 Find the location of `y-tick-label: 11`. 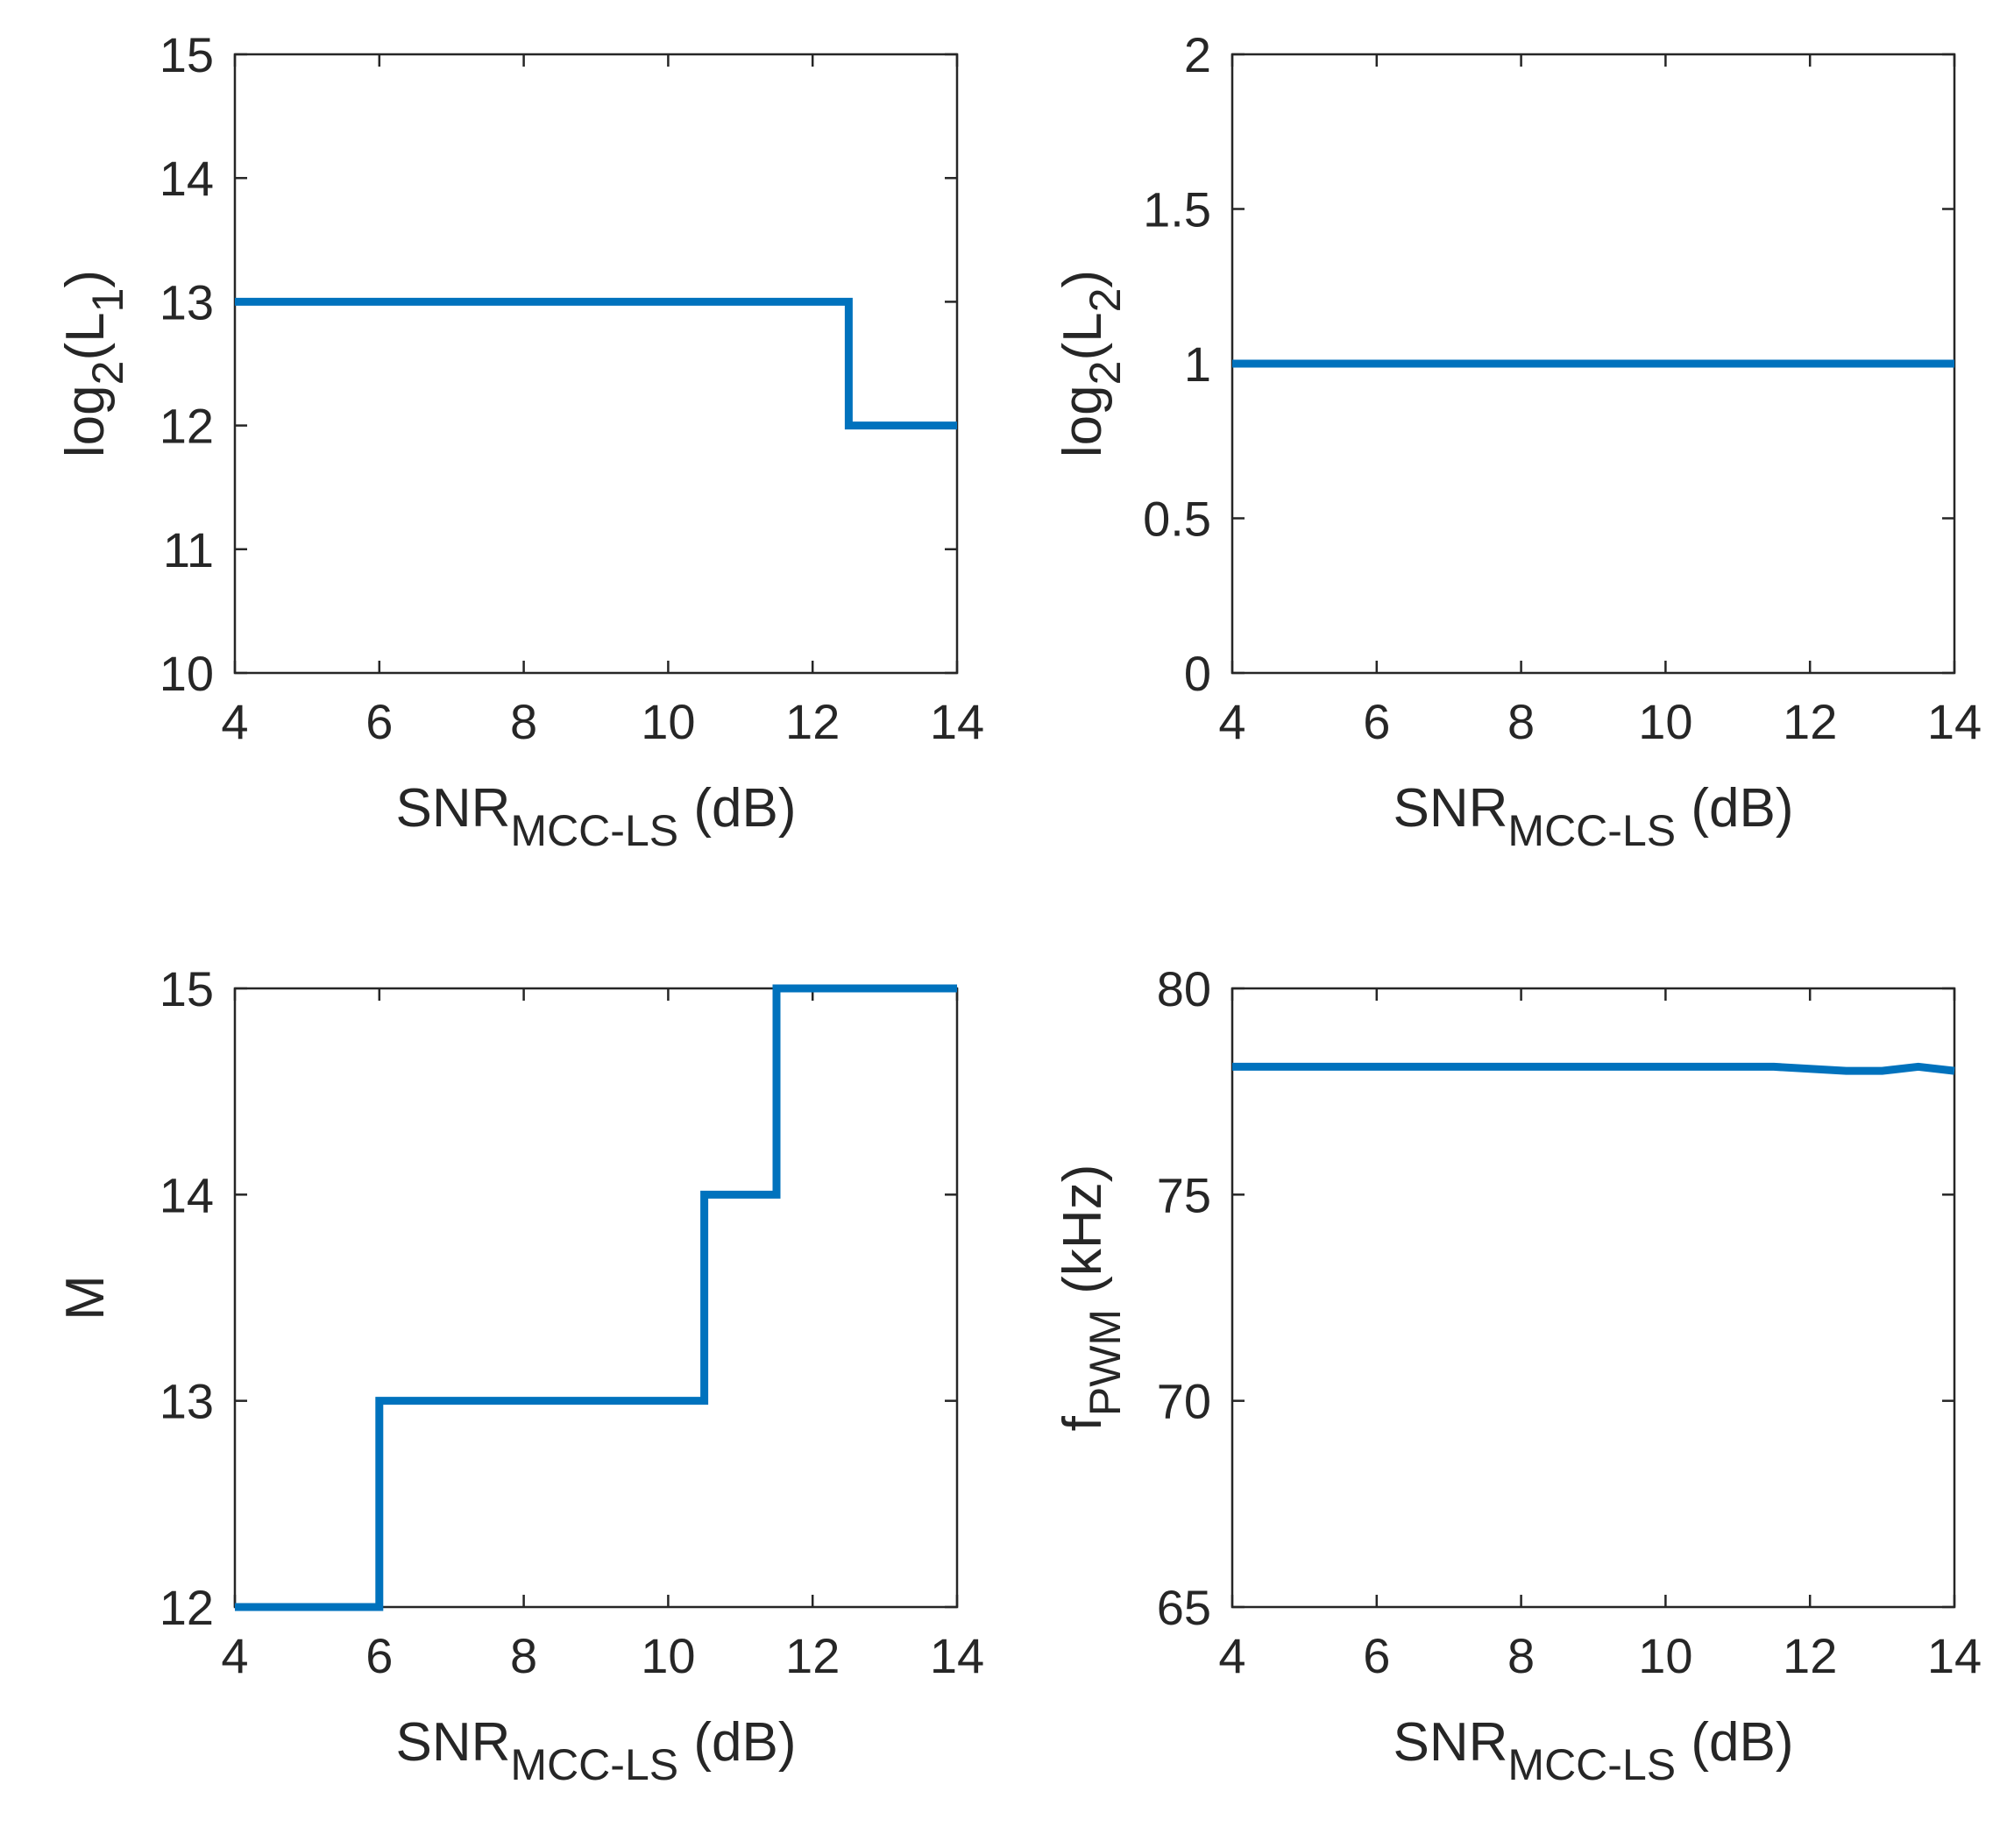

y-tick-label: 11 is located at coordinates (188, 549).